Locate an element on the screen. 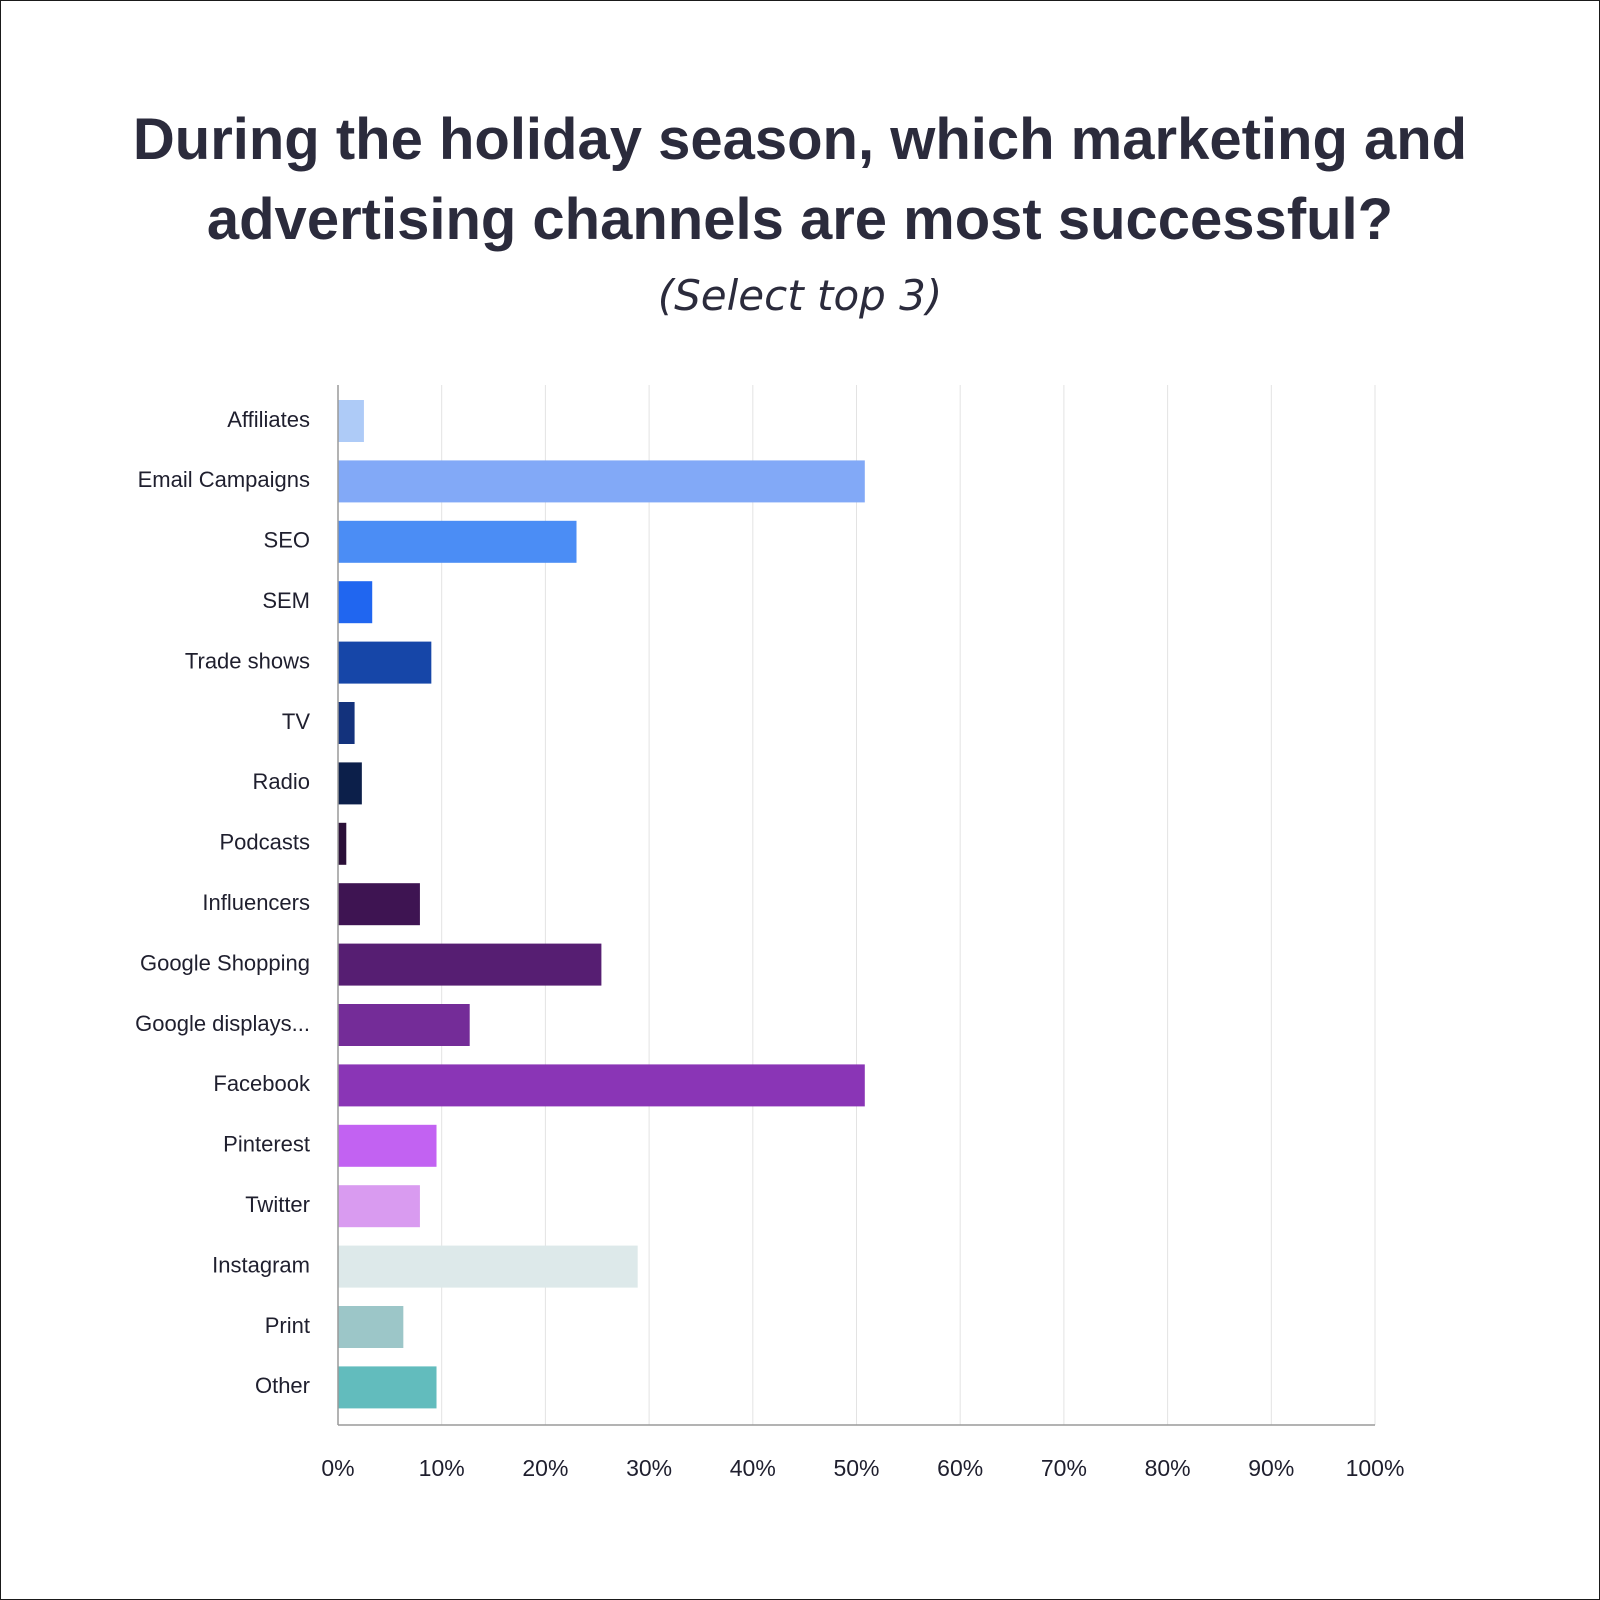  category-label: SEM is located at coordinates (286, 600).